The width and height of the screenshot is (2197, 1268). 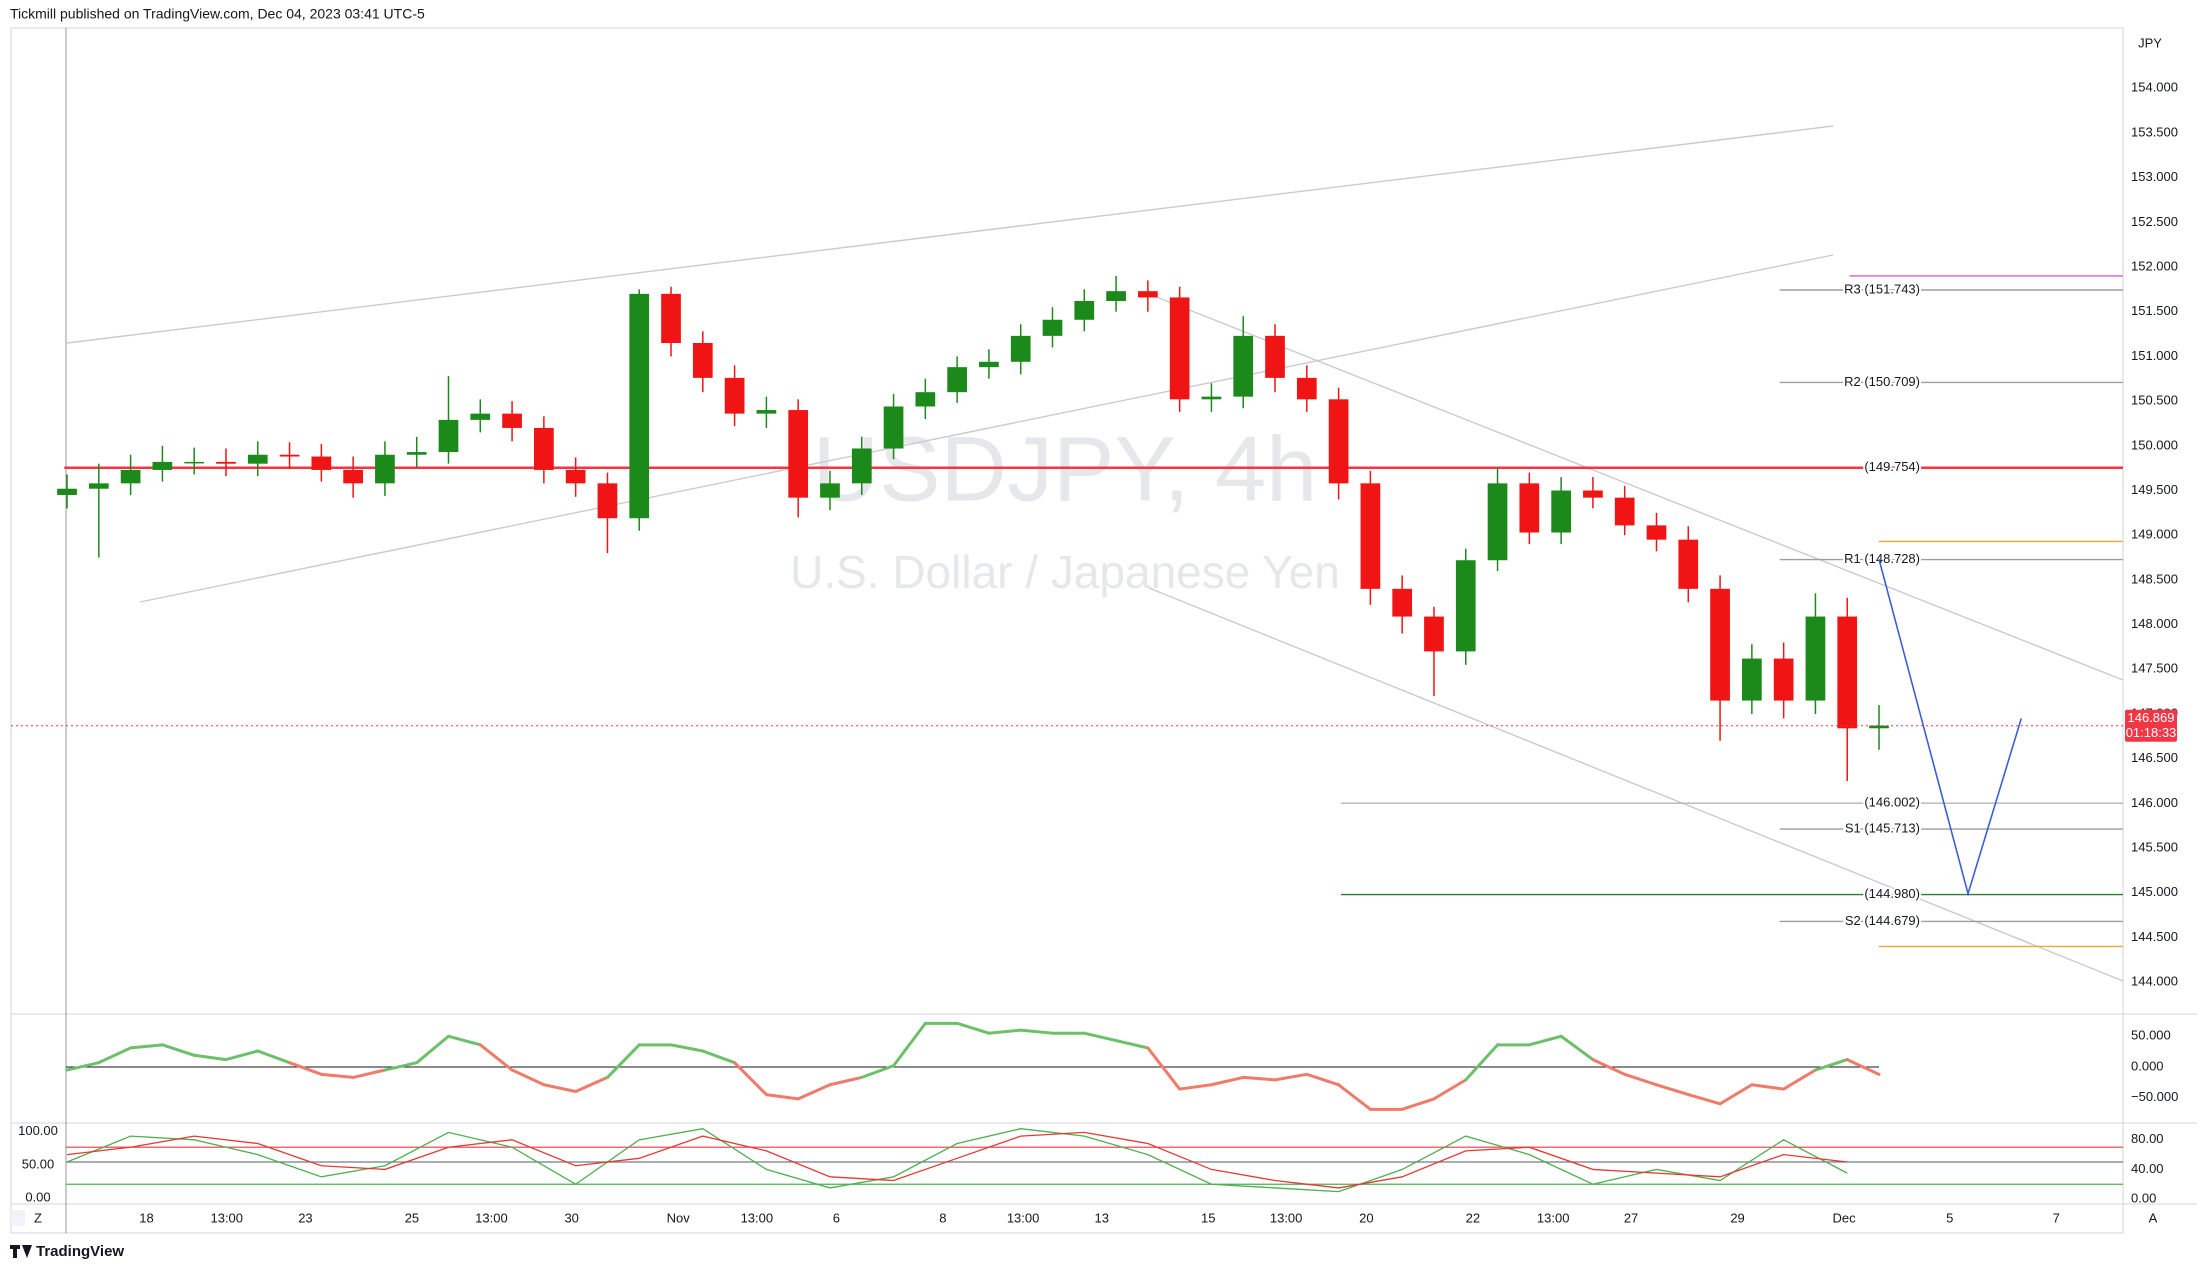 I want to click on indicator-tick-label: 80.00, so click(x=2147, y=1138).